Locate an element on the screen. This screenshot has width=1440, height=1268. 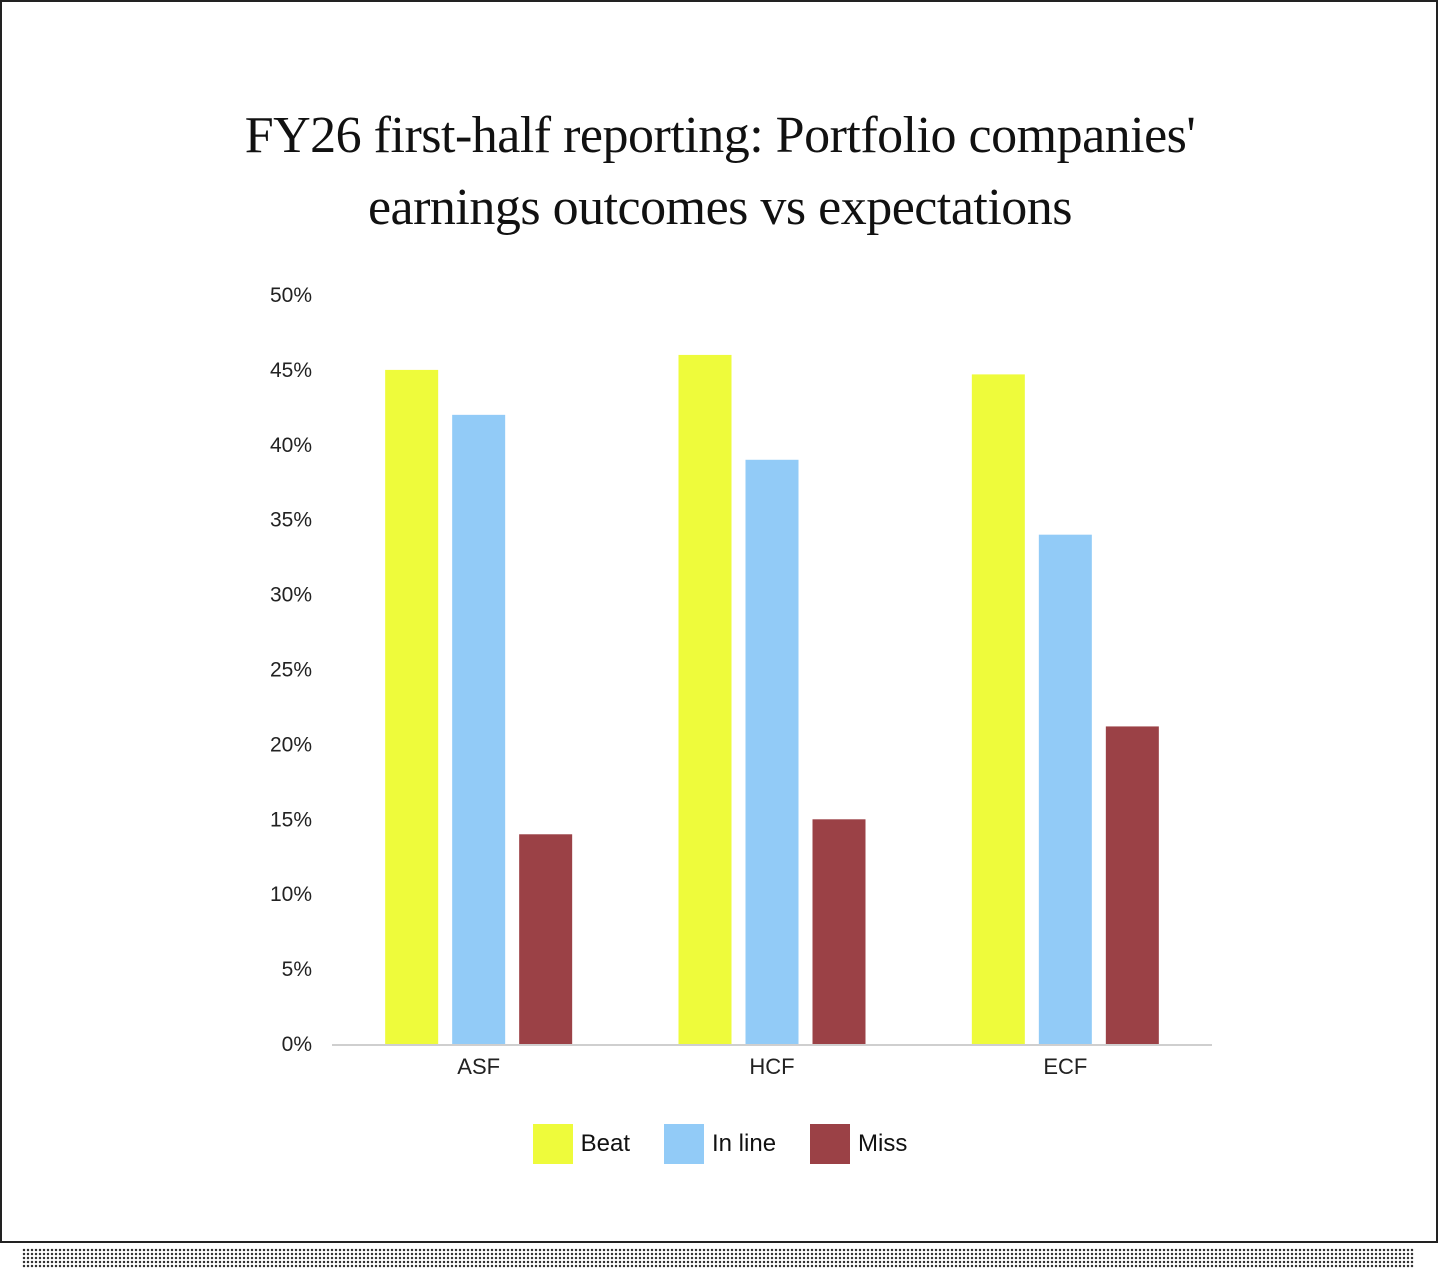
y-tick-label: 35% is located at coordinates (291, 520).